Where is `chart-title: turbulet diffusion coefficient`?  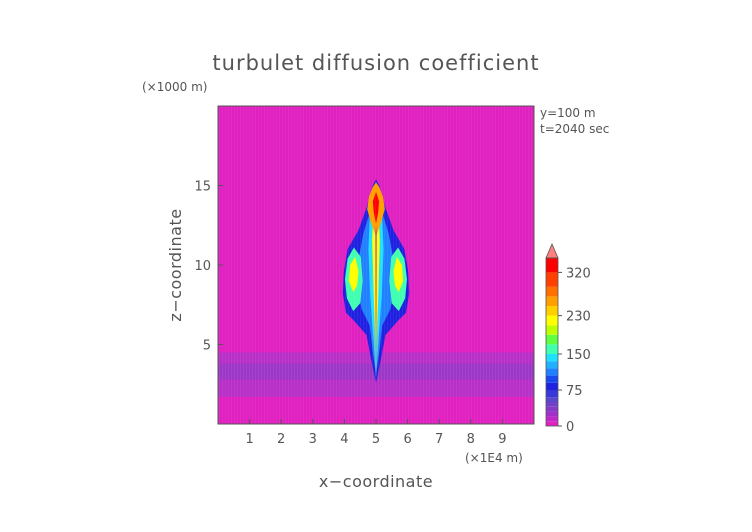
chart-title: turbulet diffusion coefficient is located at coordinates (375, 63).